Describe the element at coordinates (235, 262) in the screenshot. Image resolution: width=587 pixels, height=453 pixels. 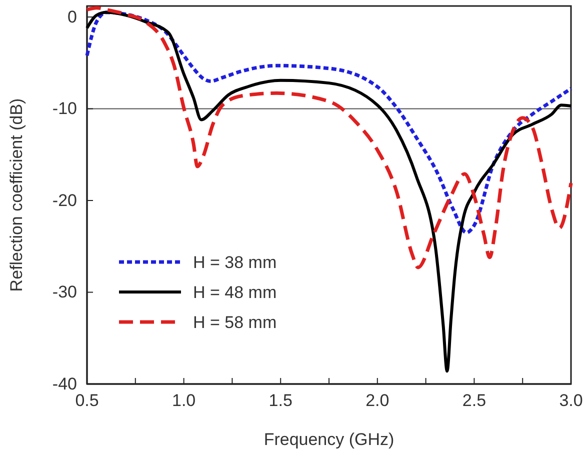
I see `legend-label: H = 38 mm` at that location.